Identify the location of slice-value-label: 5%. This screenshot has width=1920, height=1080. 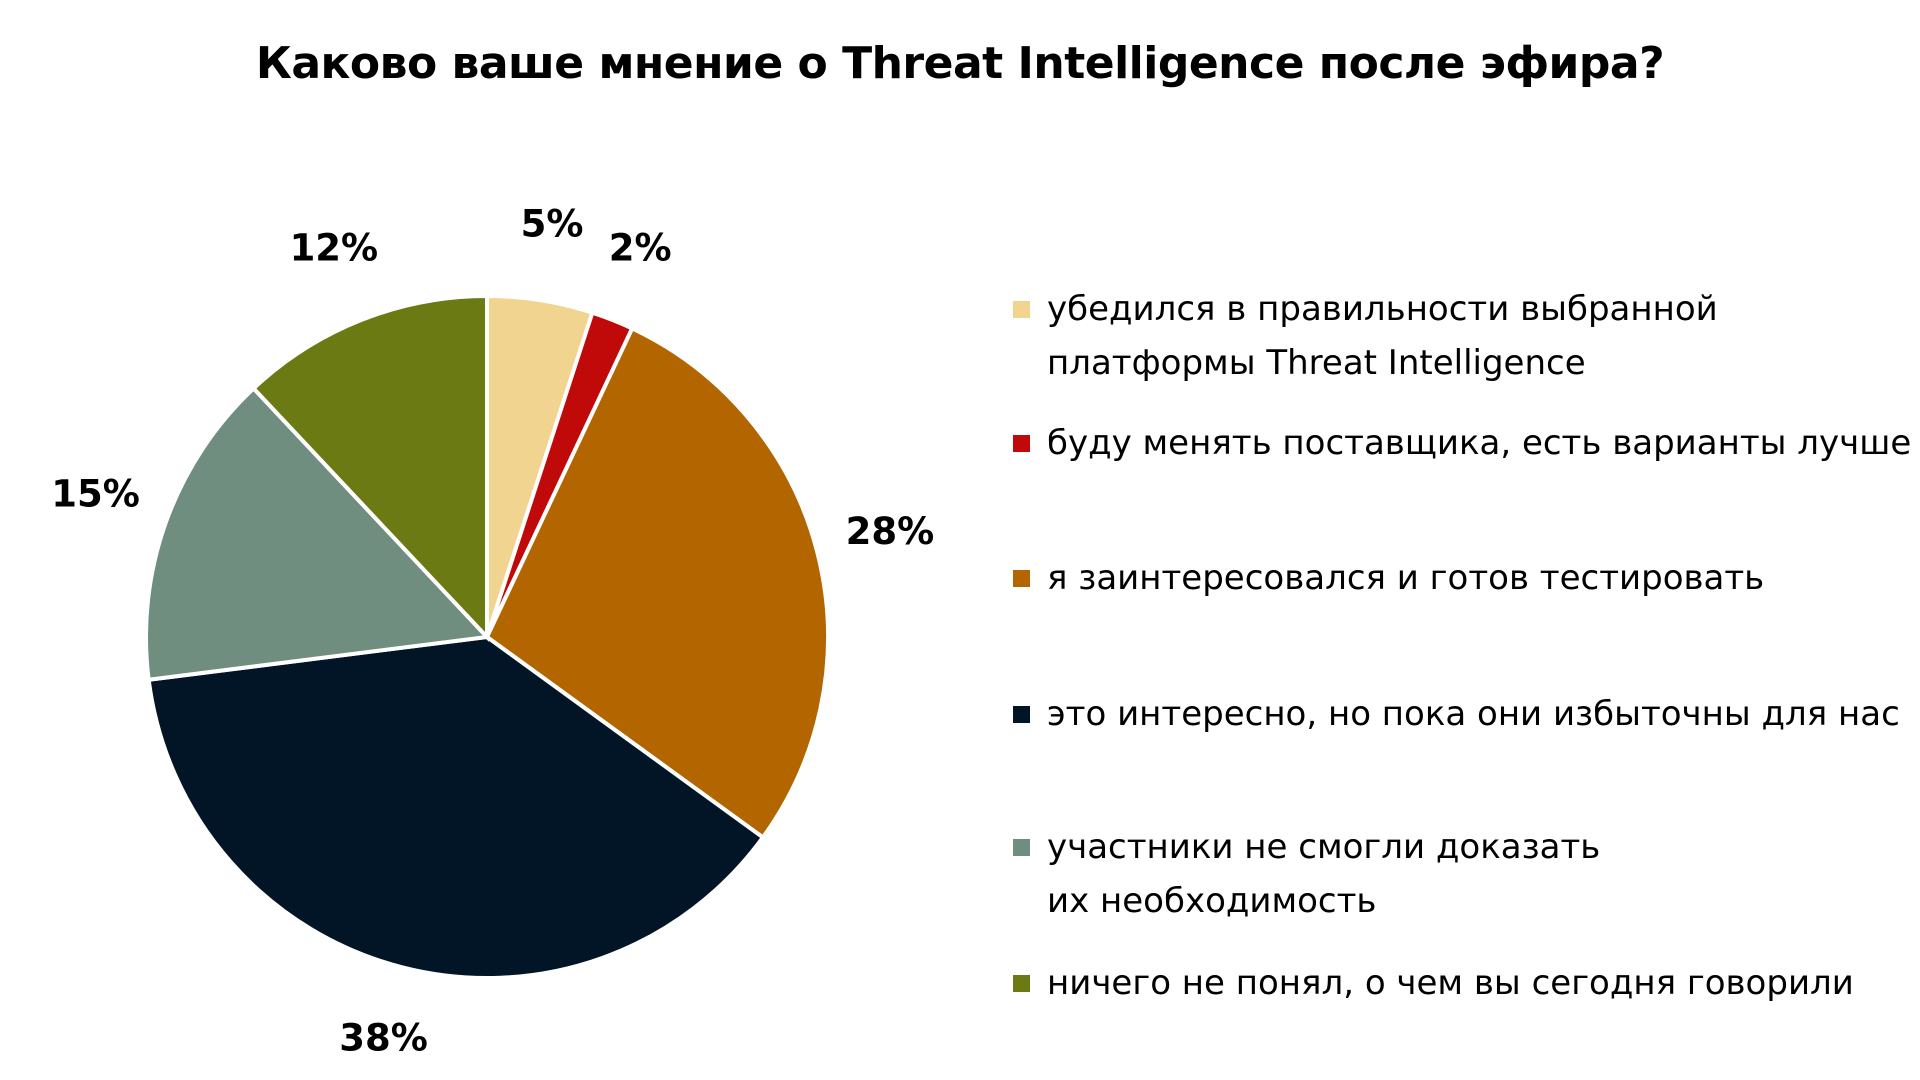
(552, 224).